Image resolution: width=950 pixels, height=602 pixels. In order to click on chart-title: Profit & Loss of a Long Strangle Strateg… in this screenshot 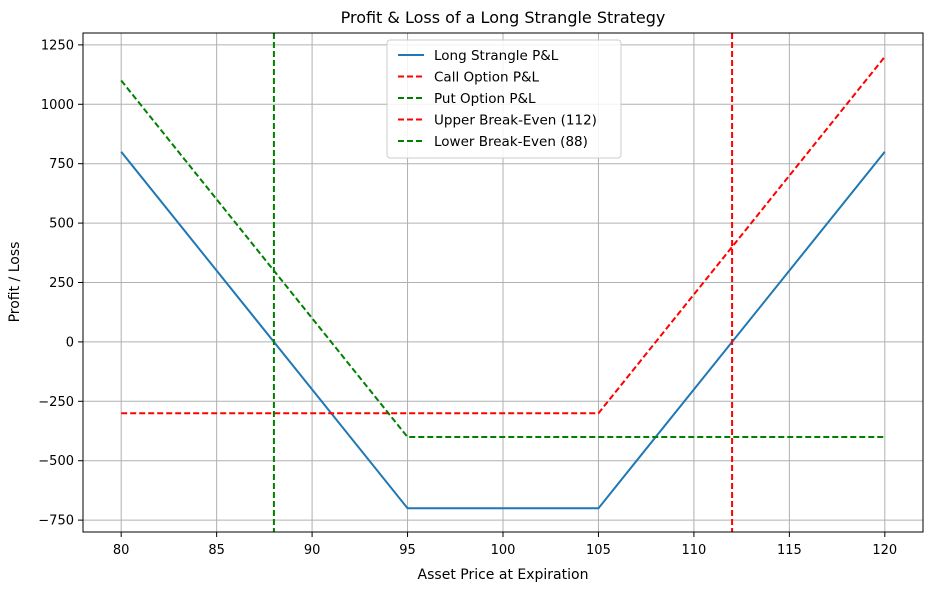, I will do `click(503, 17)`.